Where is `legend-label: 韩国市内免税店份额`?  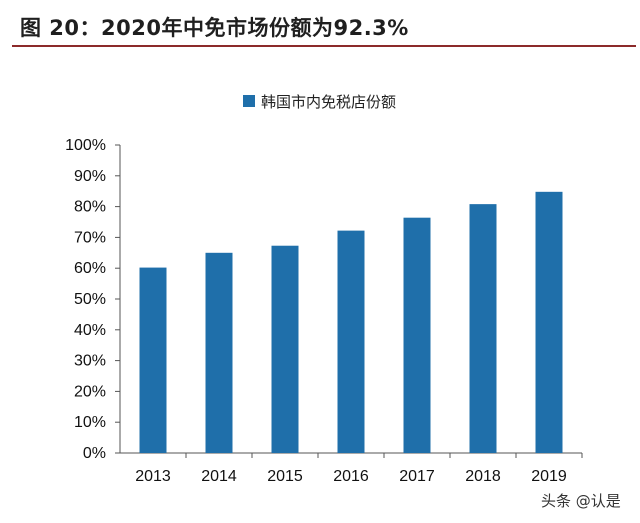
legend-label: 韩国市内免税店份额 is located at coordinates (329, 101).